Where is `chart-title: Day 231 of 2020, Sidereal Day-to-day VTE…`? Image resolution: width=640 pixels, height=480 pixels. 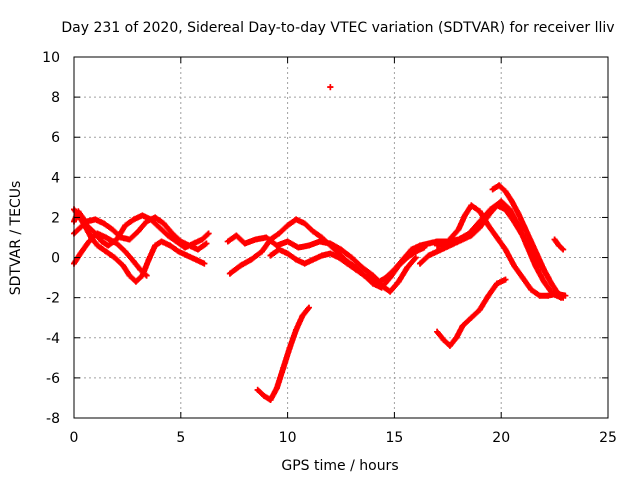
chart-title: Day 231 of 2020, Sidereal Day-to-day VTE… is located at coordinates (337, 28).